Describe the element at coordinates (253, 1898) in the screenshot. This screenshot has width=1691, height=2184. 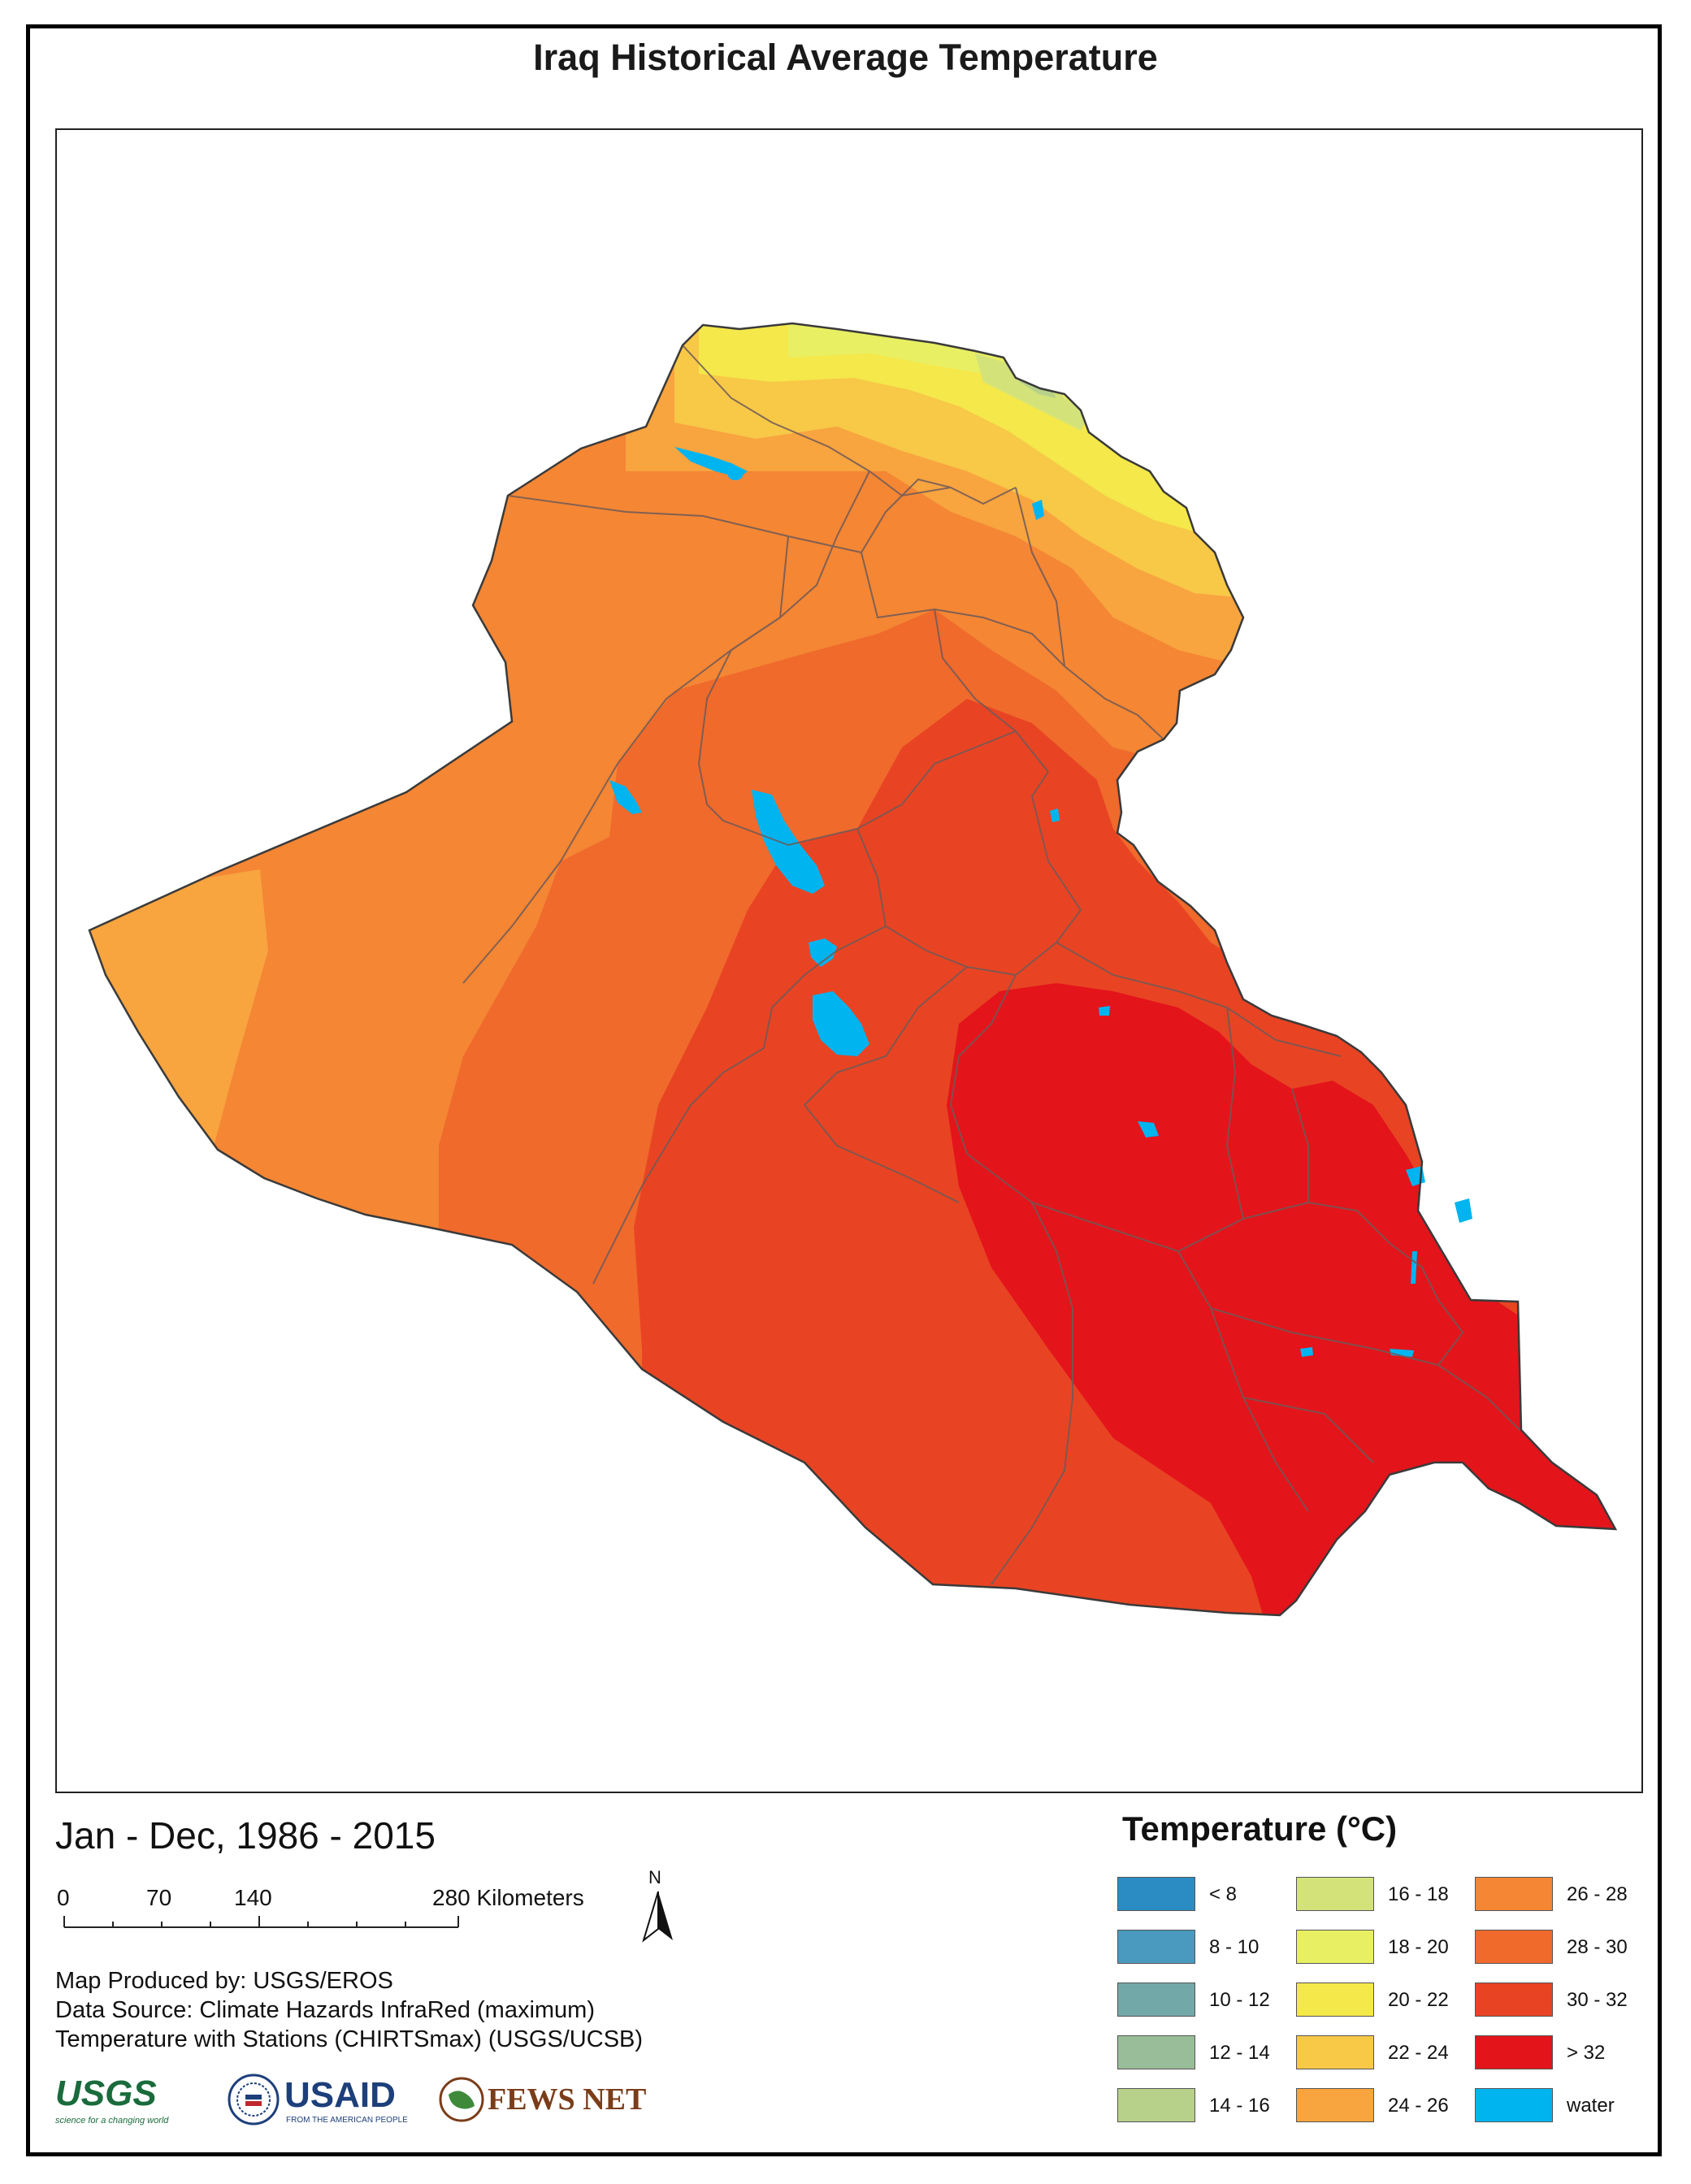
I see `scale-label: 140` at that location.